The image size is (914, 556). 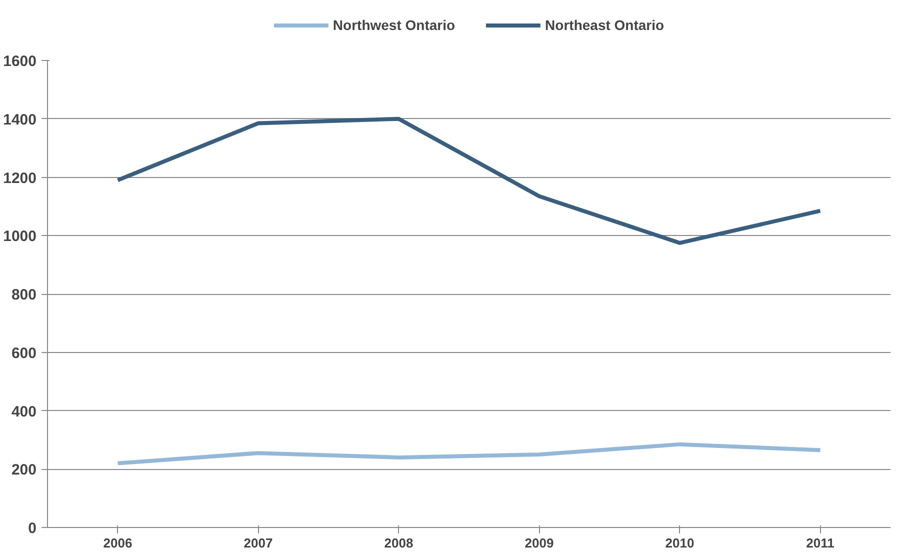 What do you see at coordinates (20, 119) in the screenshot?
I see `y-tick-label: 1400` at bounding box center [20, 119].